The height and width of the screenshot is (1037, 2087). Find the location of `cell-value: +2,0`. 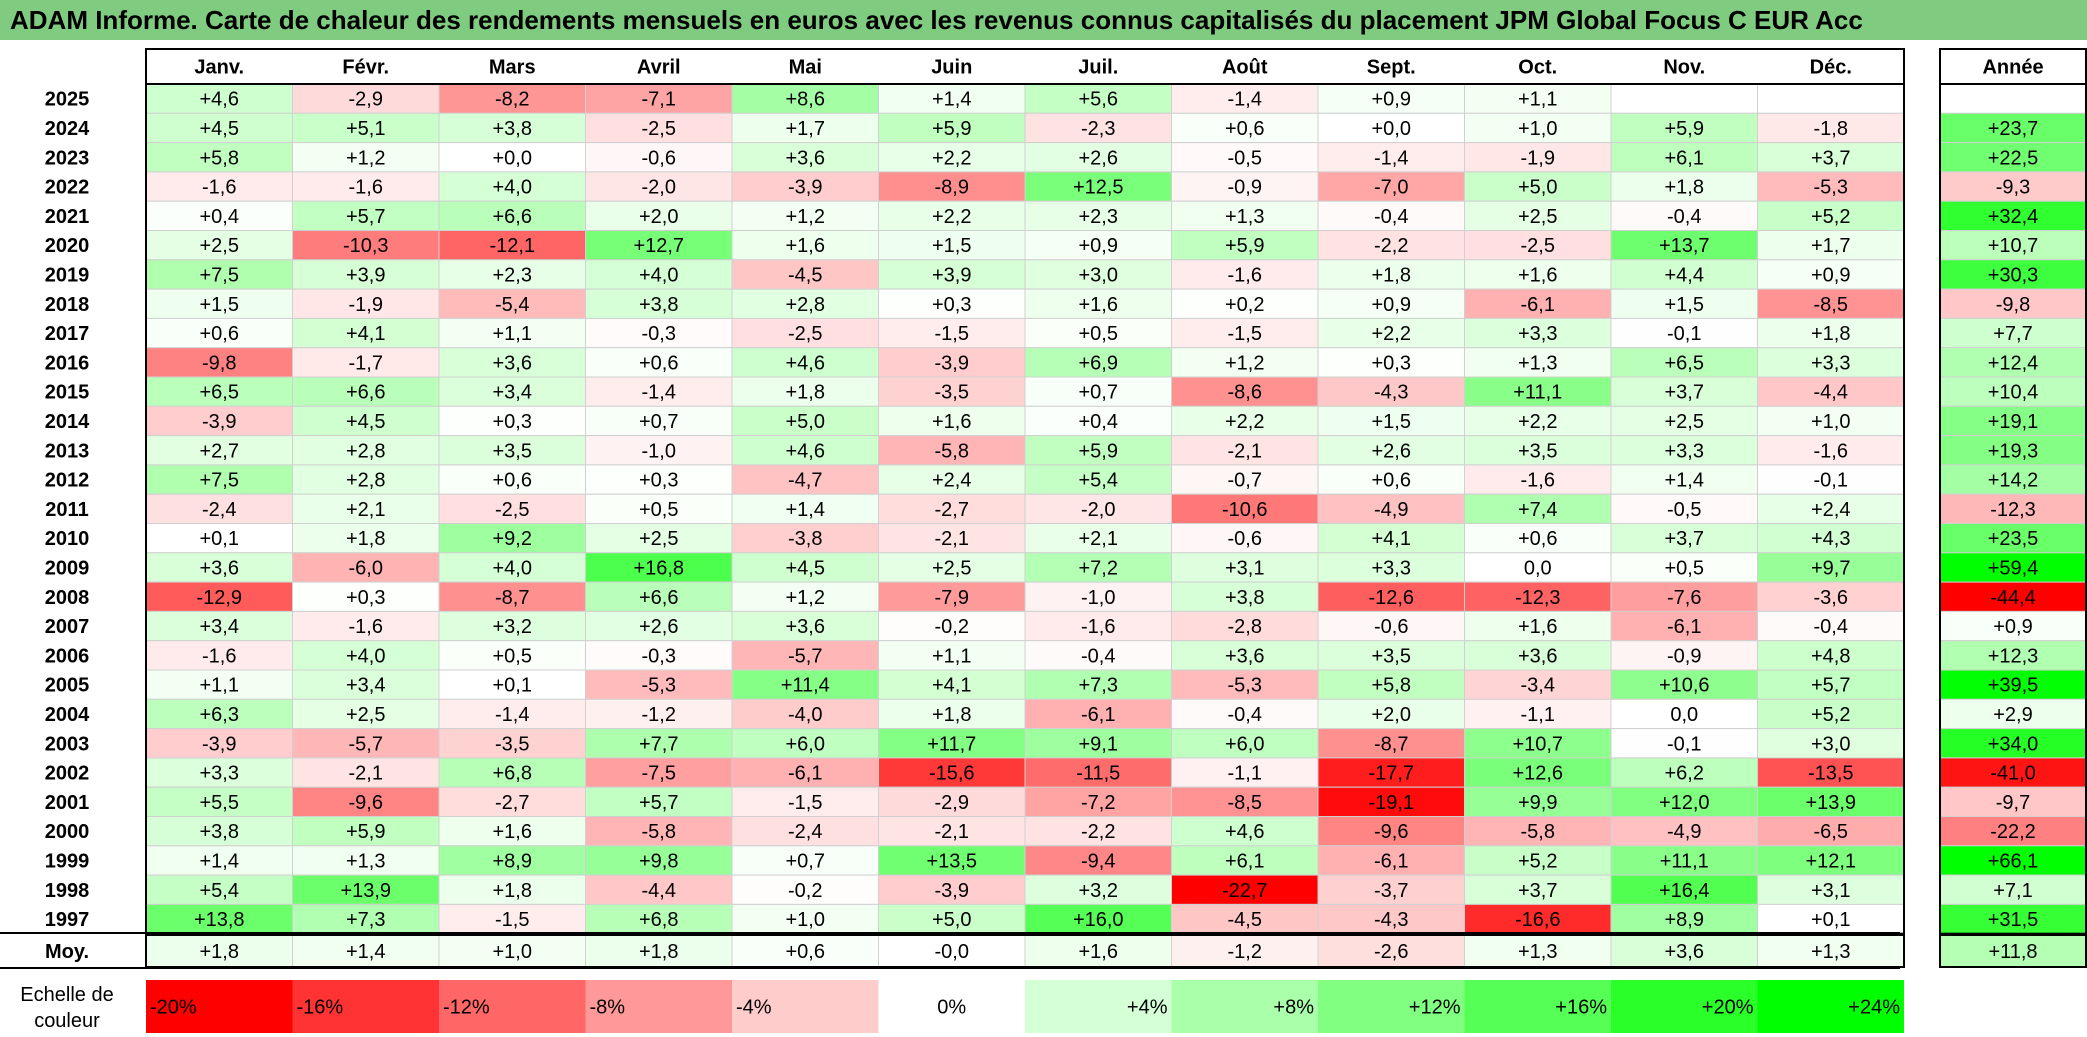

cell-value: +2,0 is located at coordinates (658, 217).